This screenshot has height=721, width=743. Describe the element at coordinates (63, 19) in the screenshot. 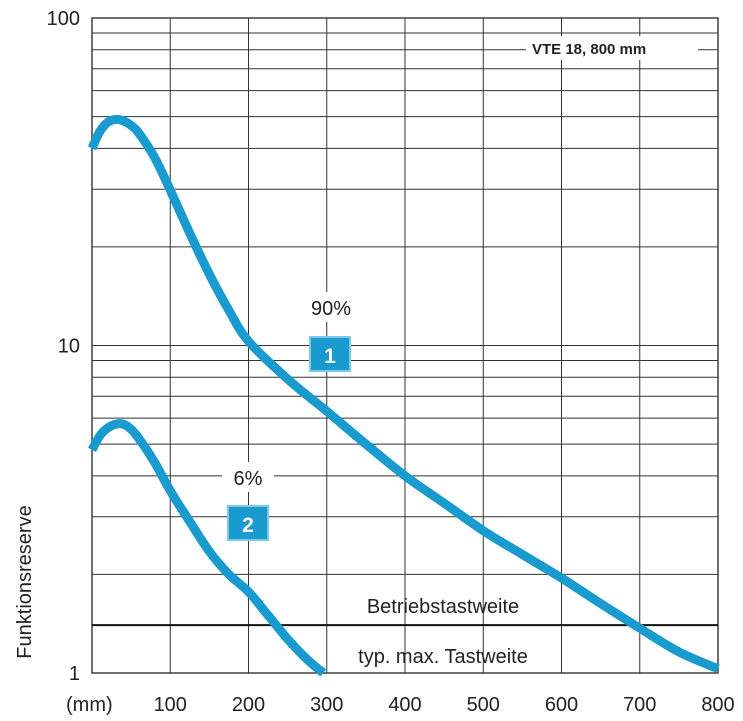

I see `y-tick-label: 100` at that location.